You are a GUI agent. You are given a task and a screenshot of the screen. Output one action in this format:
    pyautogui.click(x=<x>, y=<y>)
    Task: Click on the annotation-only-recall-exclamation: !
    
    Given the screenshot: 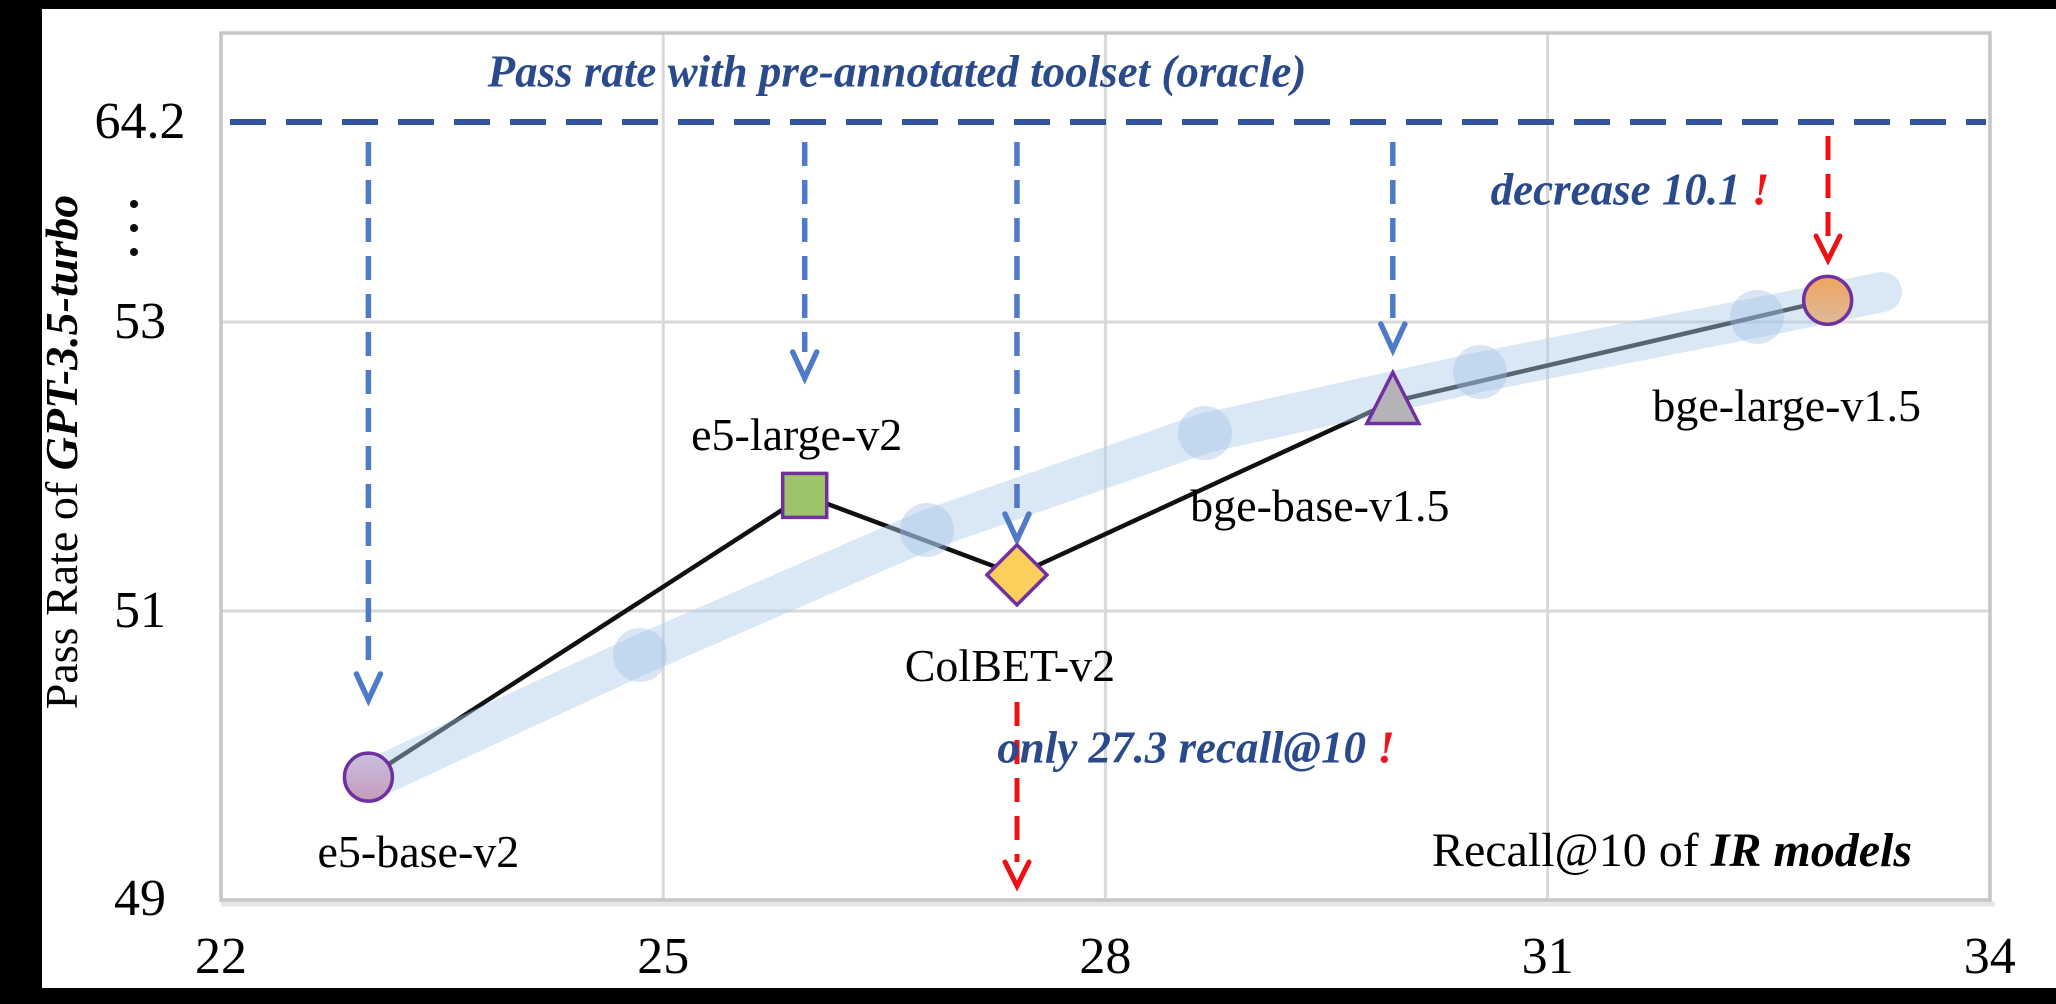 What is the action you would take?
    pyautogui.click(x=1380, y=747)
    